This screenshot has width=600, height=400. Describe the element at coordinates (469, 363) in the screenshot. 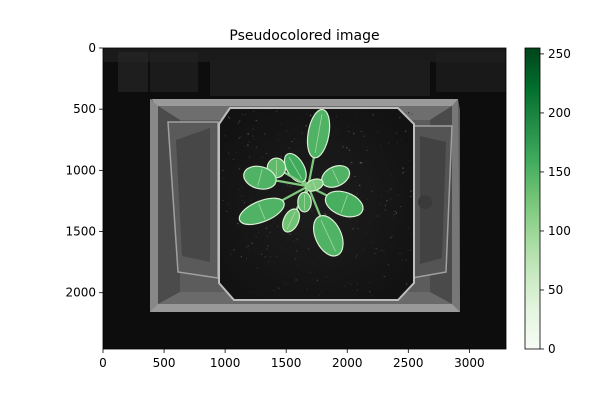

I see `x-tick-label: 3000` at that location.